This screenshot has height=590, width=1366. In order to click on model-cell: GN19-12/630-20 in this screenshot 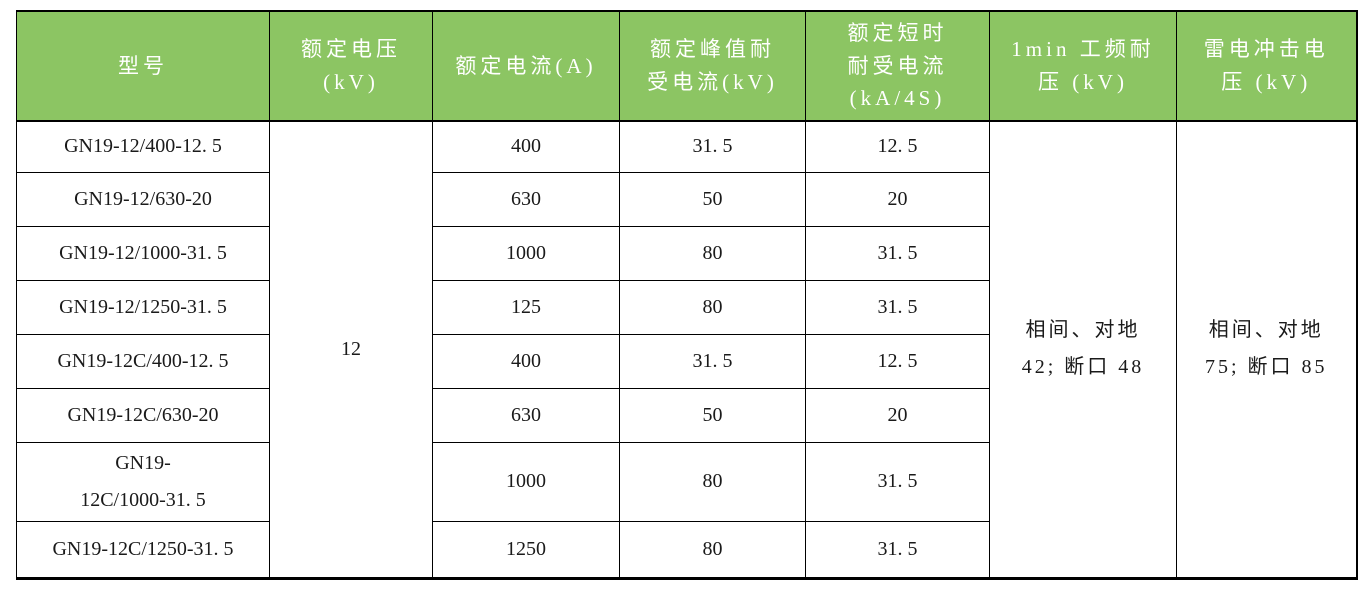, I will do `click(143, 199)`.